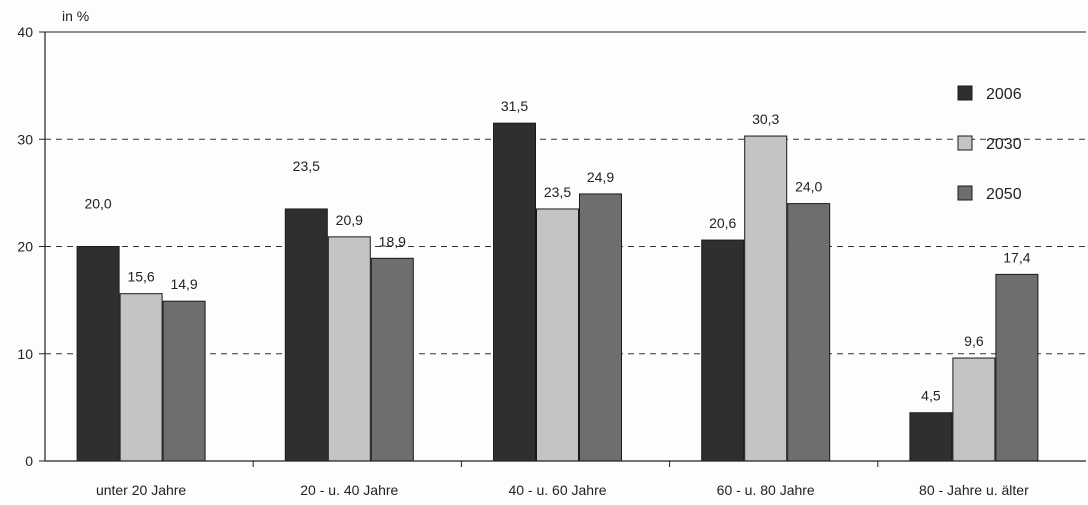 The image size is (1088, 505). Describe the element at coordinates (974, 490) in the screenshot. I see `x-category-label: 80 - Jahre u. älter` at that location.